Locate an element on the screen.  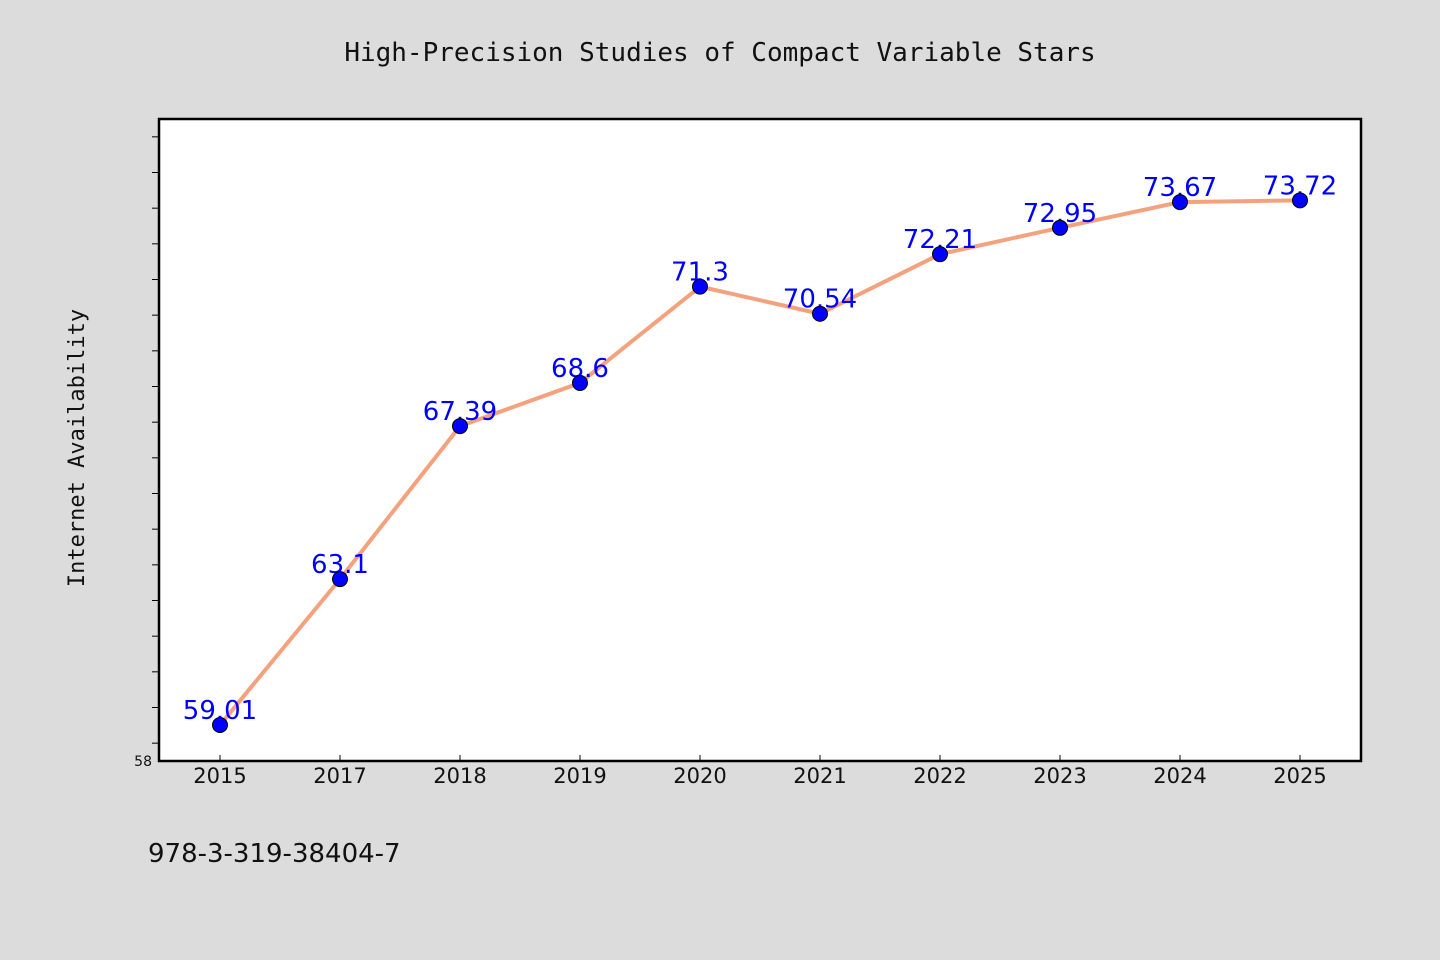
x-tick-label: 2024 is located at coordinates (1179, 776).